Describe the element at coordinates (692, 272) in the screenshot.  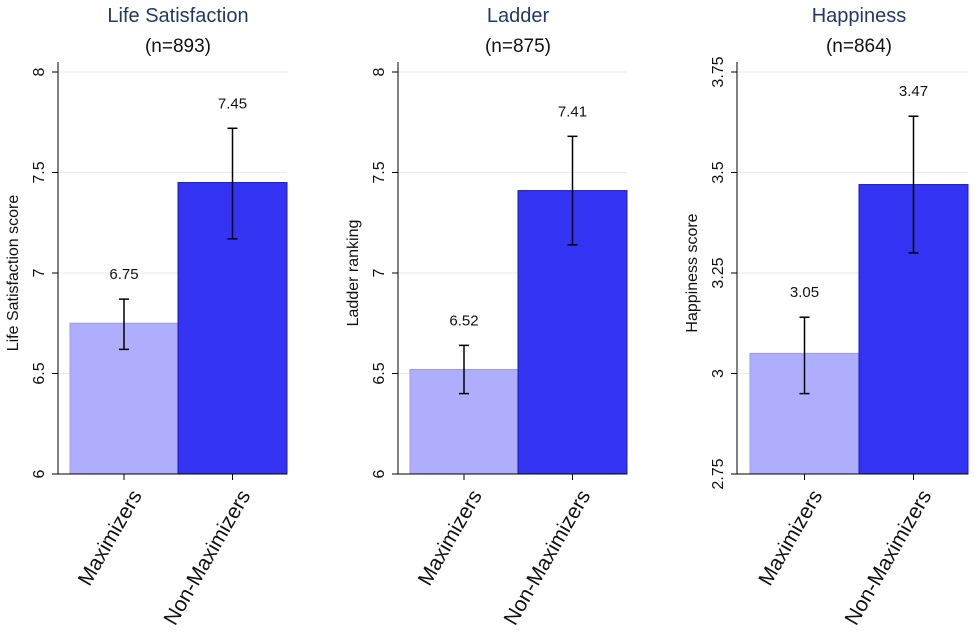
I see `y-axis-label: Happiness score` at that location.